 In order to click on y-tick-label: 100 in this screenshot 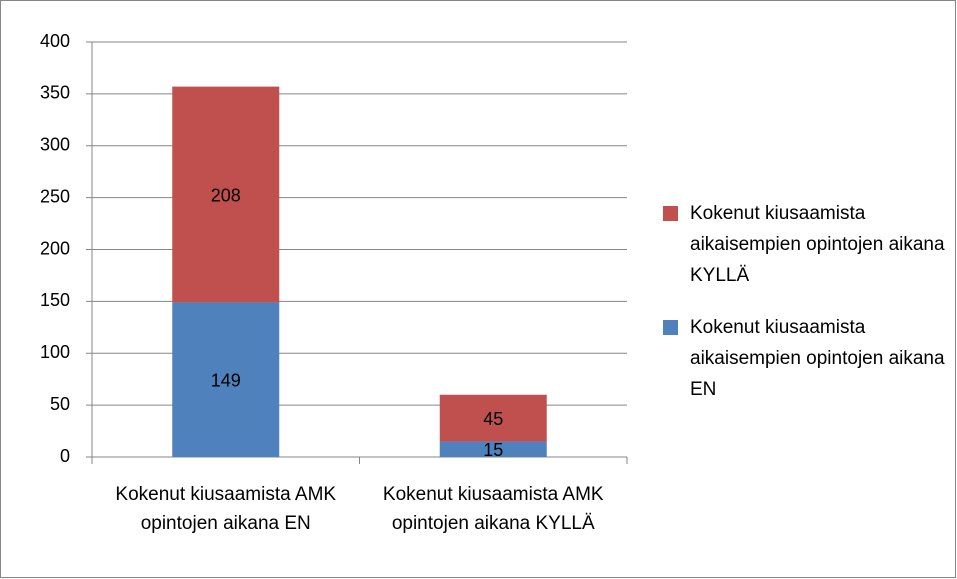, I will do `click(55, 352)`.